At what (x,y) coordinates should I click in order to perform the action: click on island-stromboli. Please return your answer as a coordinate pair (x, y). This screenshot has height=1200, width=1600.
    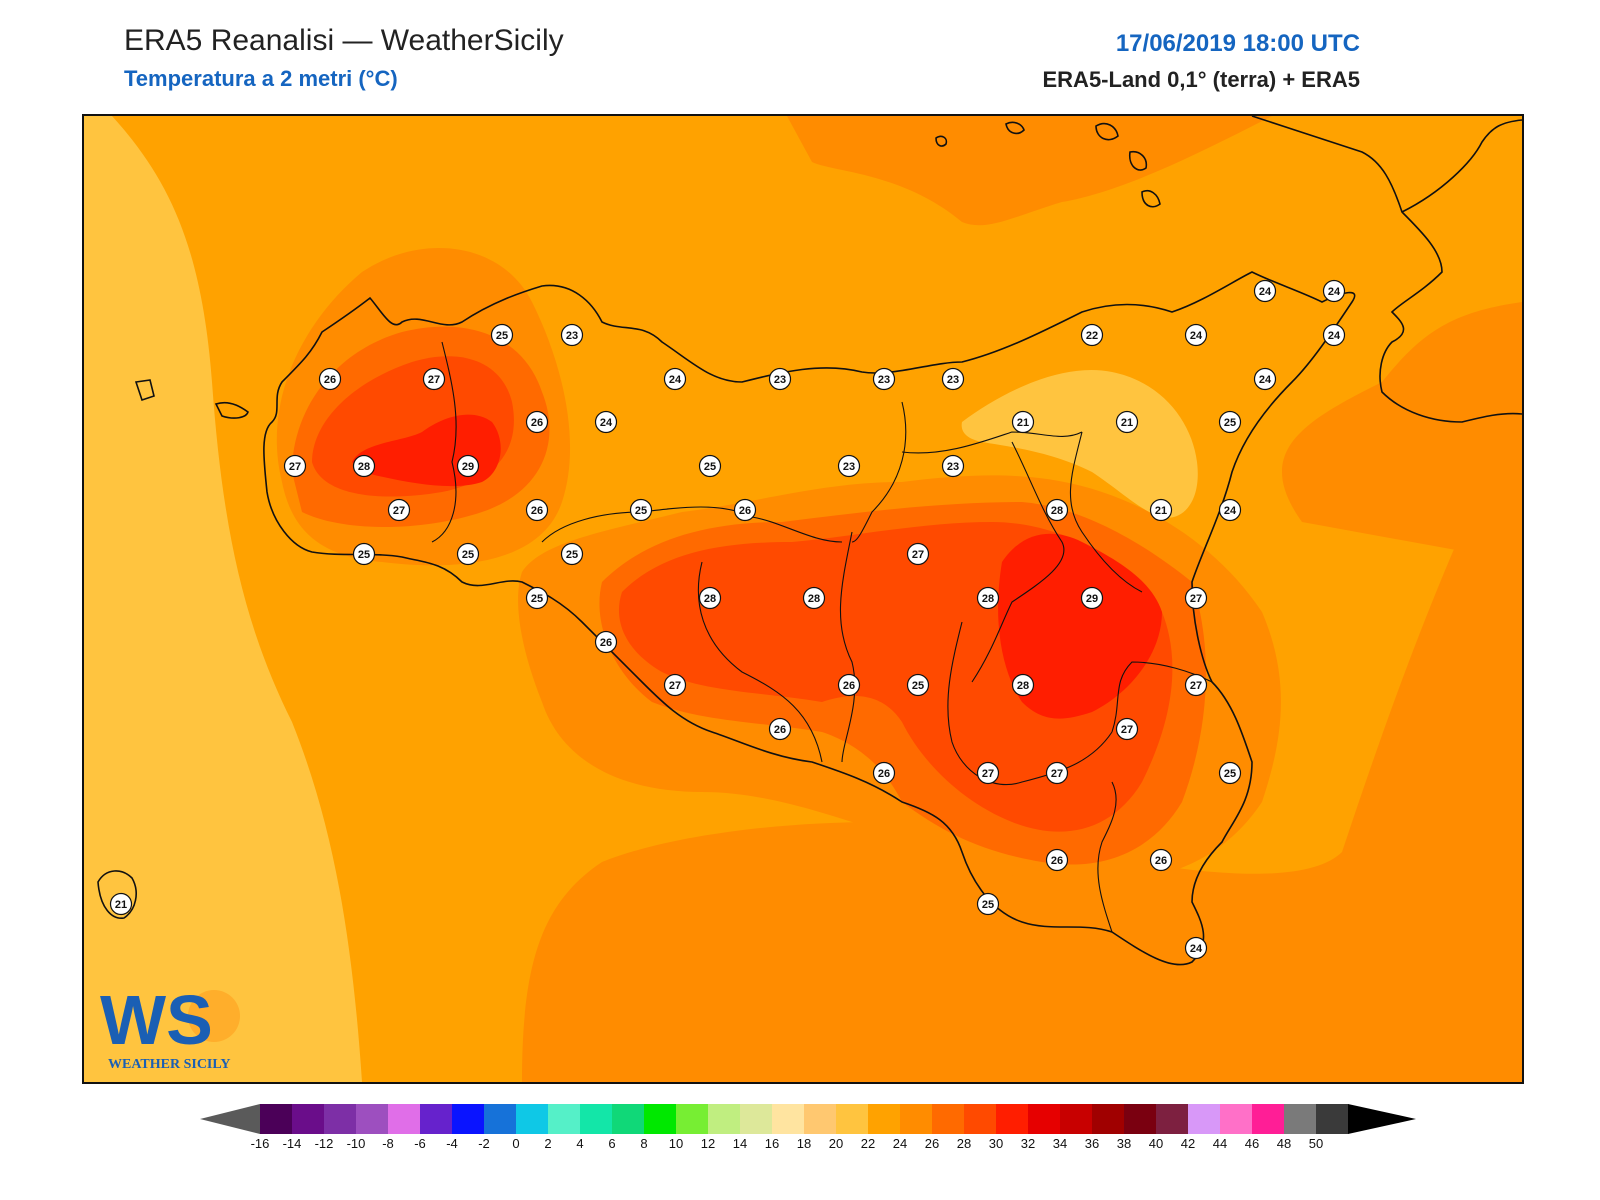
    Looking at the image, I should click on (1151, 198).